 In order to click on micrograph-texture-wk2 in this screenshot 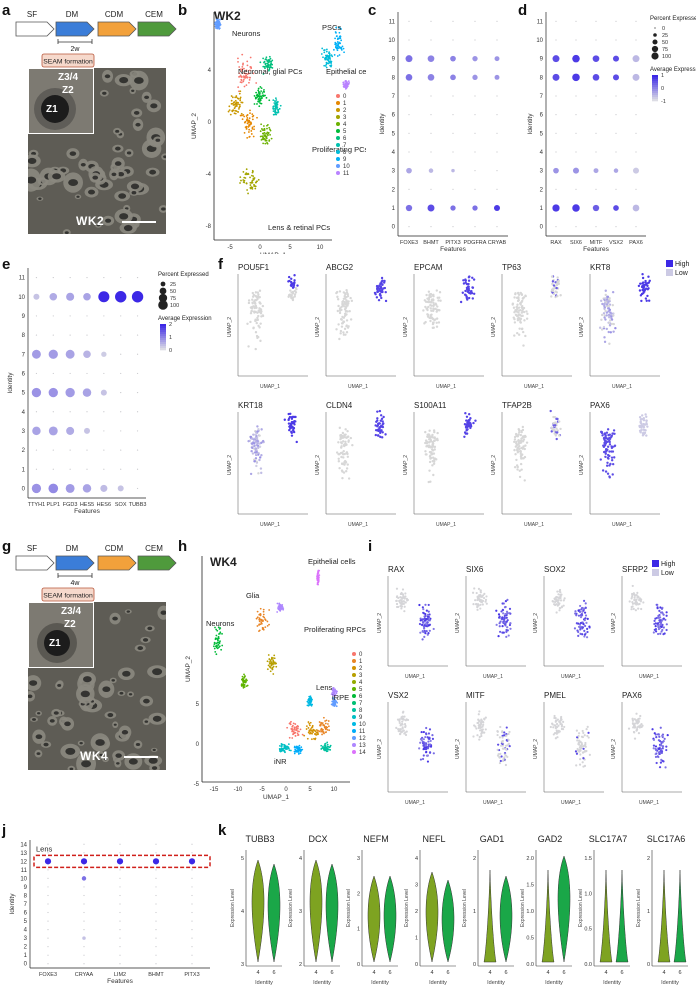, I will do `click(97, 151)`.